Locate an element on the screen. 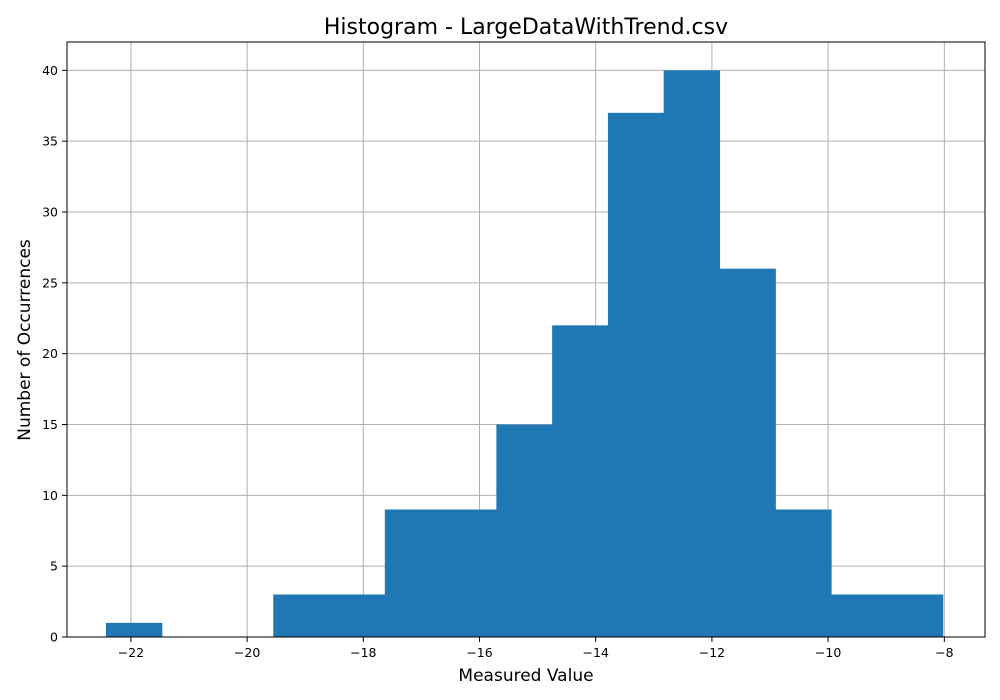 This screenshot has height=700, width=1000. y-tick-label: 5 is located at coordinates (54, 566).